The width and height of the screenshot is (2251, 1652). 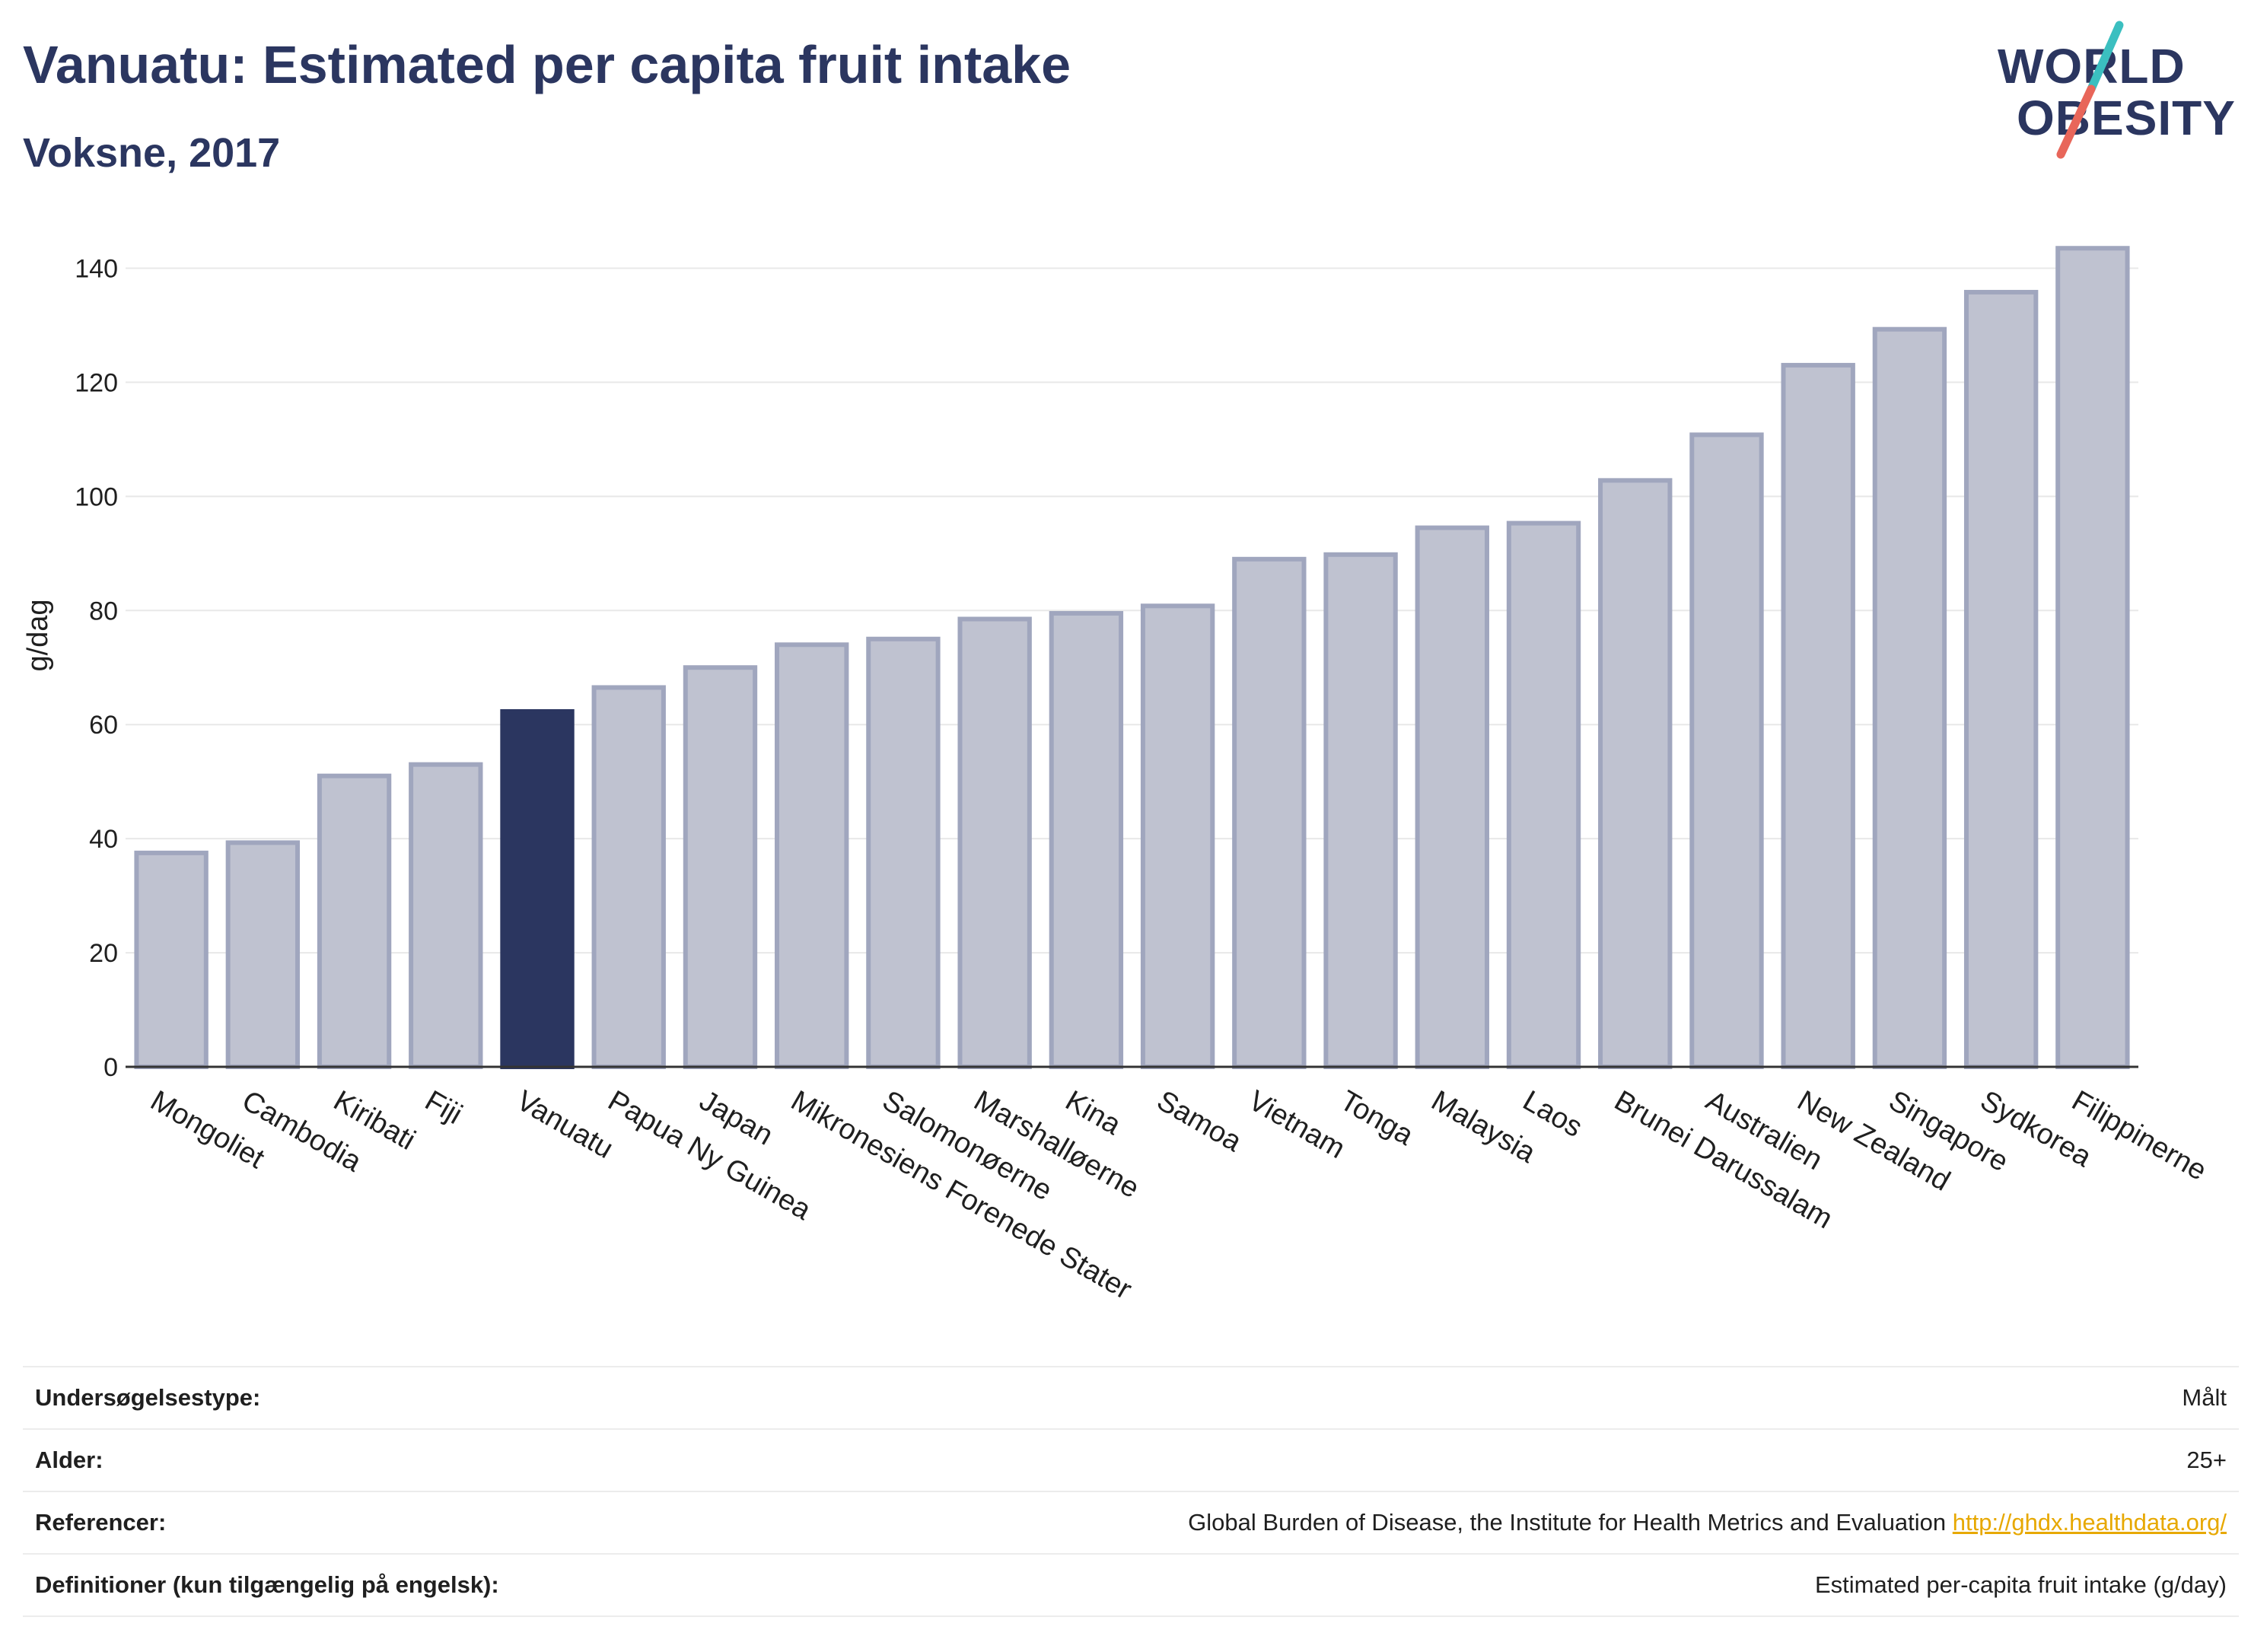 What do you see at coordinates (1635, 773) in the screenshot?
I see `bar-brunei-darussalam` at bounding box center [1635, 773].